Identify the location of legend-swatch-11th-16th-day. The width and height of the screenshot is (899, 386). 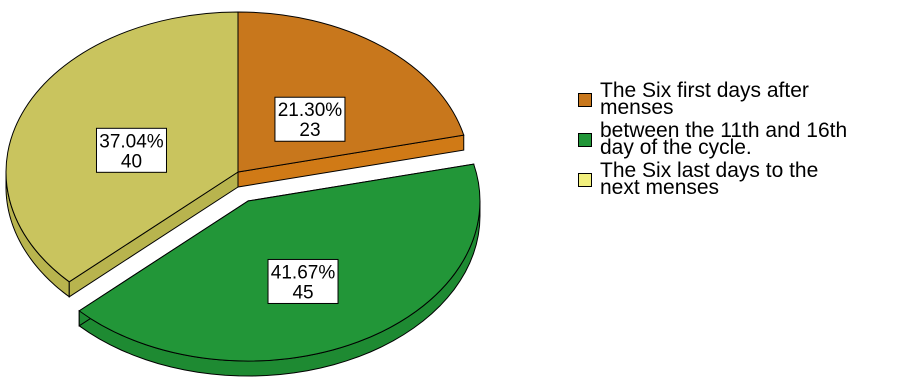
(585, 140).